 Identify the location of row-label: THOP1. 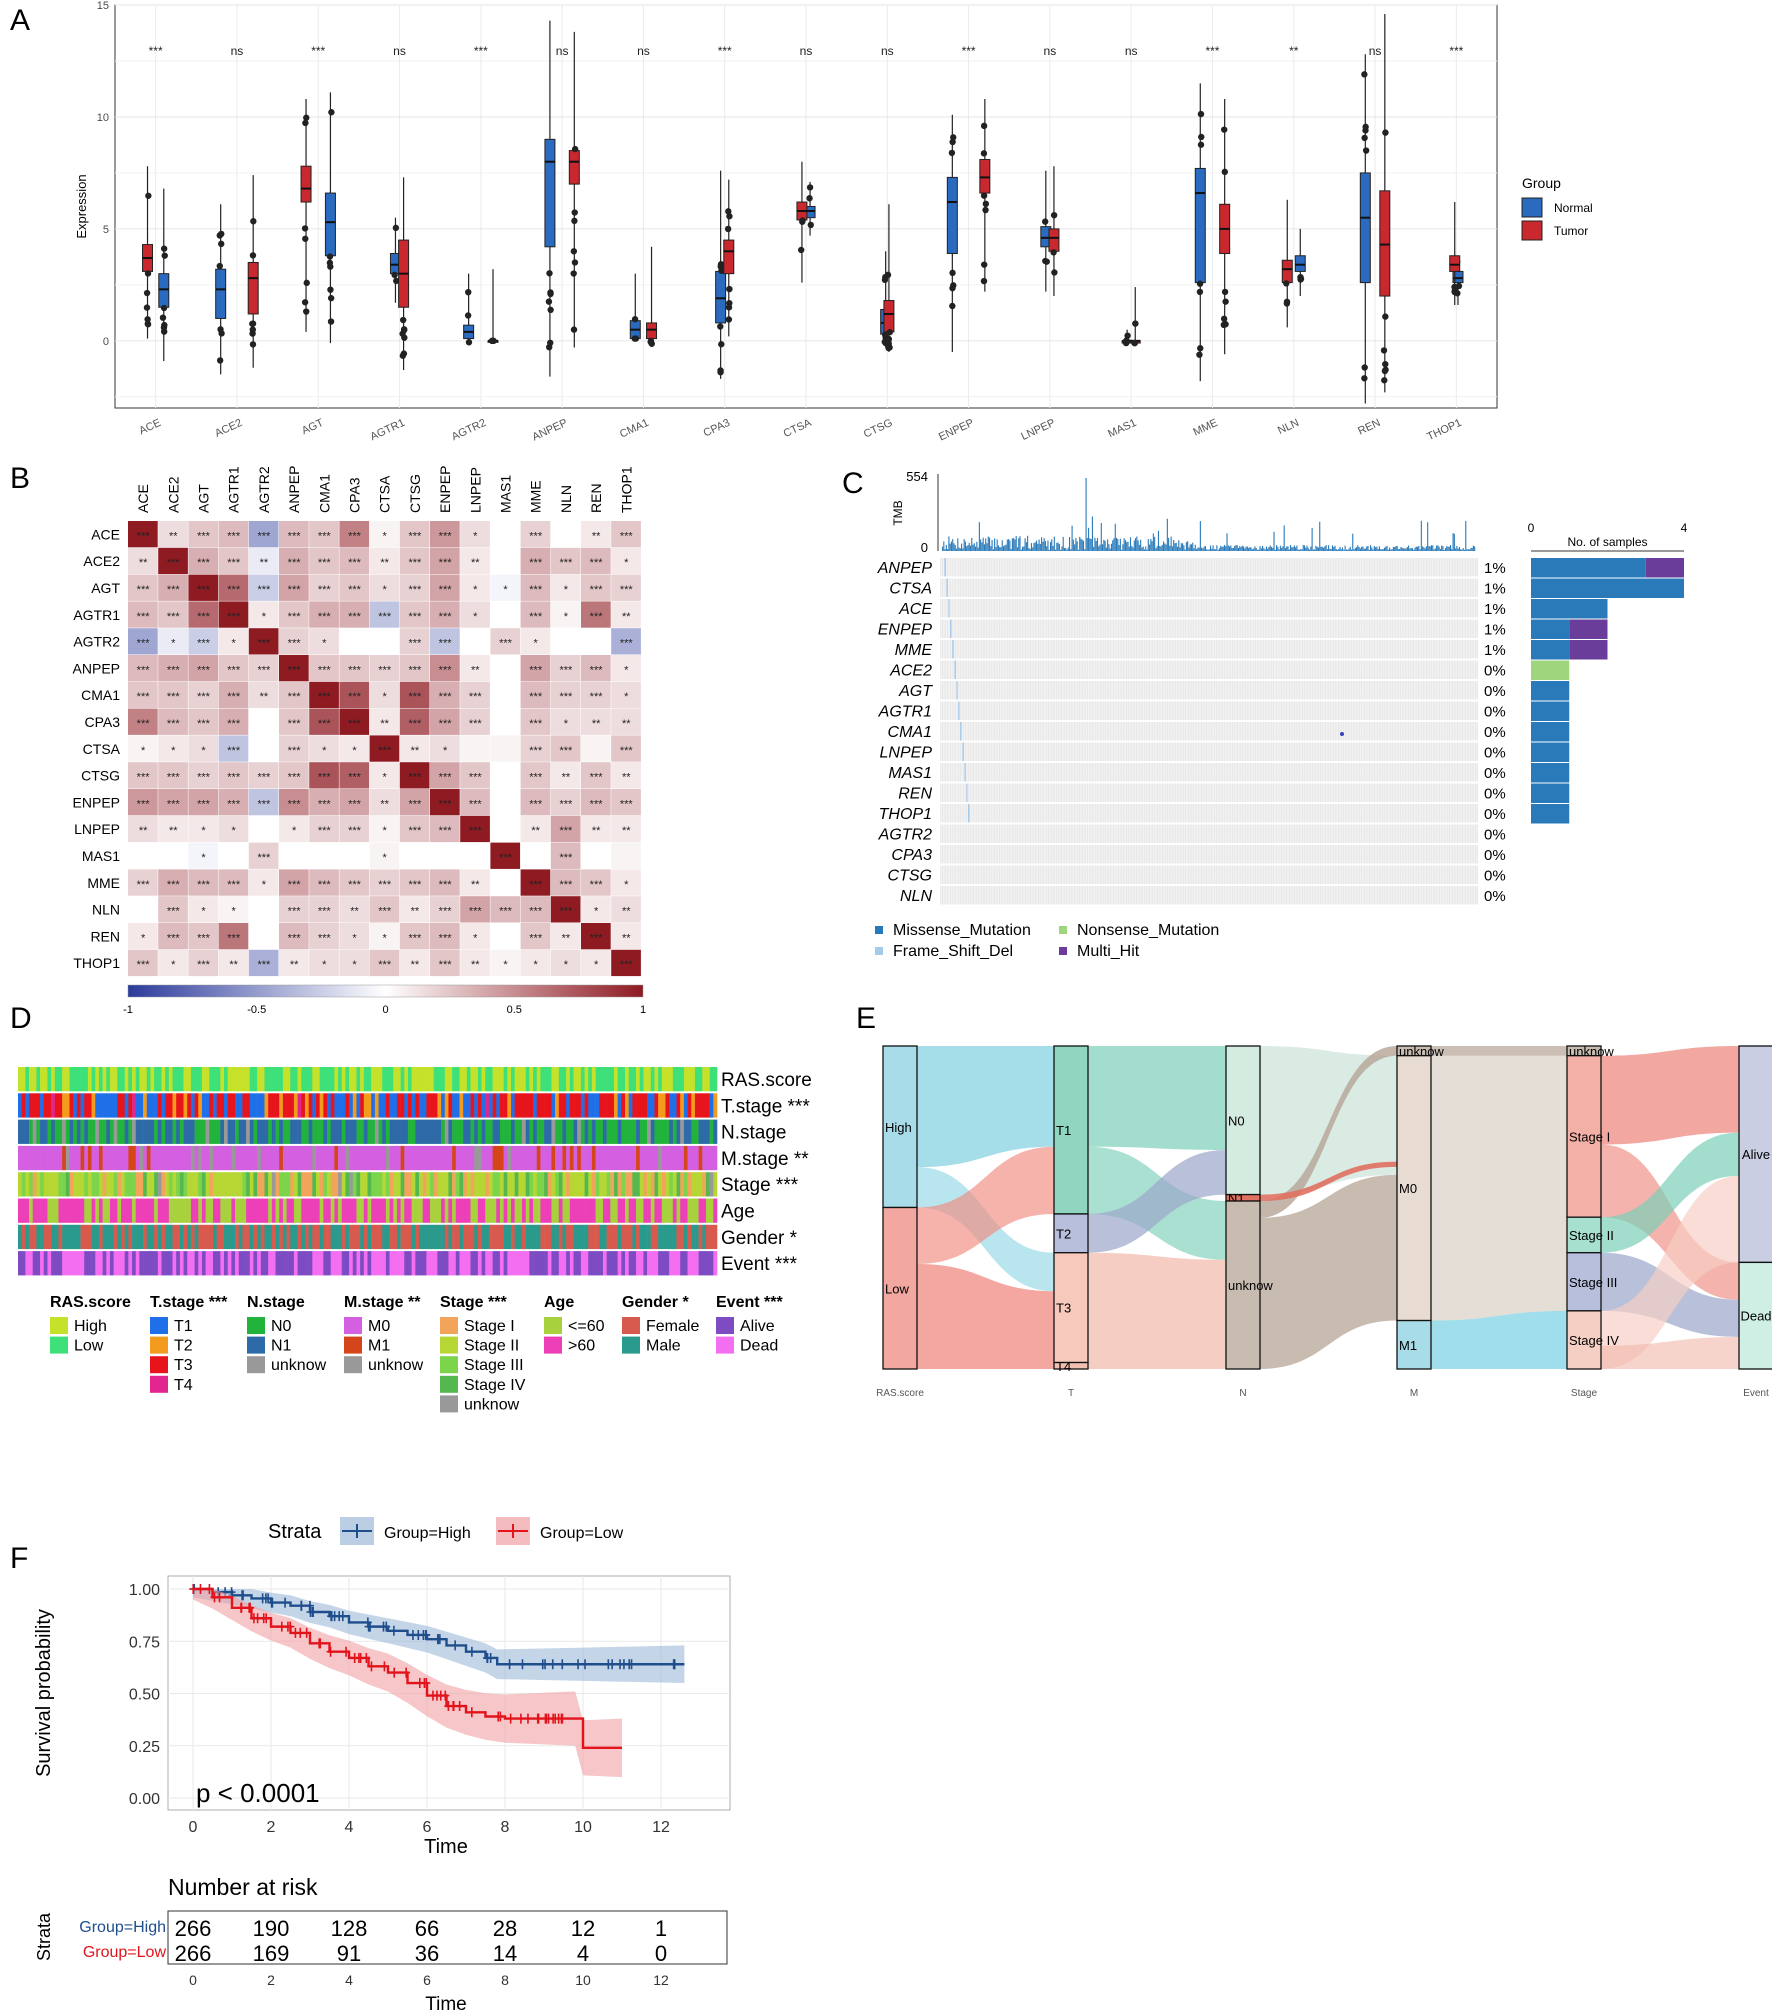
(96, 963).